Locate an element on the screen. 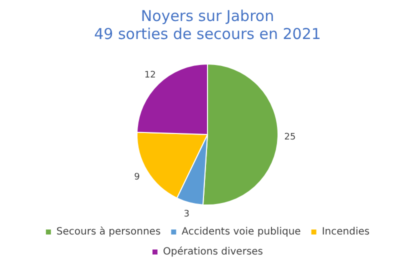 The width and height of the screenshot is (415, 269). data-label: 9 is located at coordinates (137, 177).